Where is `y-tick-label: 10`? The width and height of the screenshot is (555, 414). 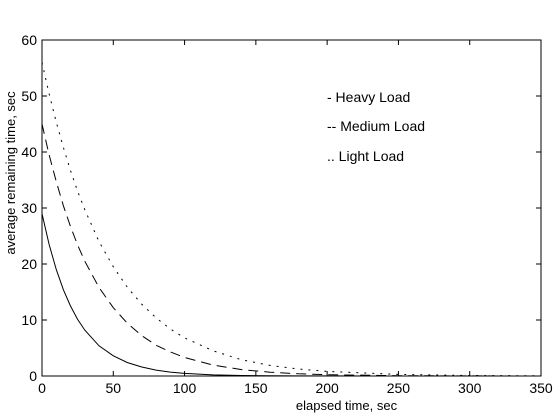
y-tick-label: 10 is located at coordinates (29, 320).